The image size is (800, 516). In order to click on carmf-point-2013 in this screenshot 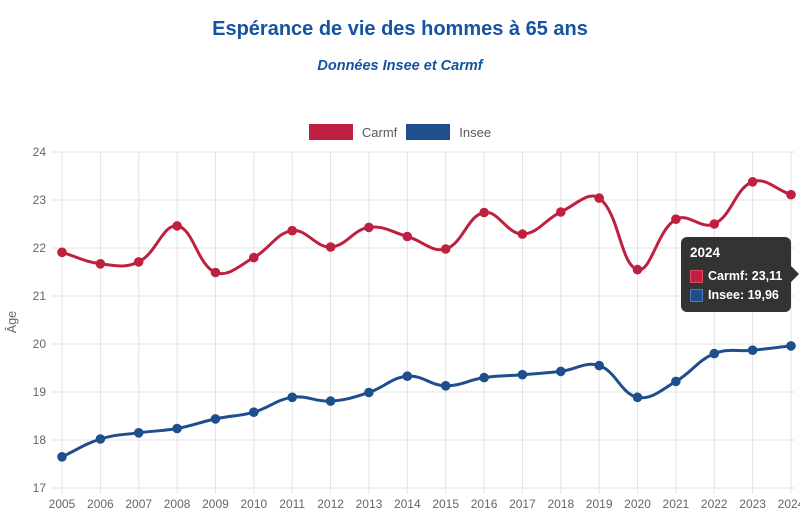, I will do `click(369, 227)`.